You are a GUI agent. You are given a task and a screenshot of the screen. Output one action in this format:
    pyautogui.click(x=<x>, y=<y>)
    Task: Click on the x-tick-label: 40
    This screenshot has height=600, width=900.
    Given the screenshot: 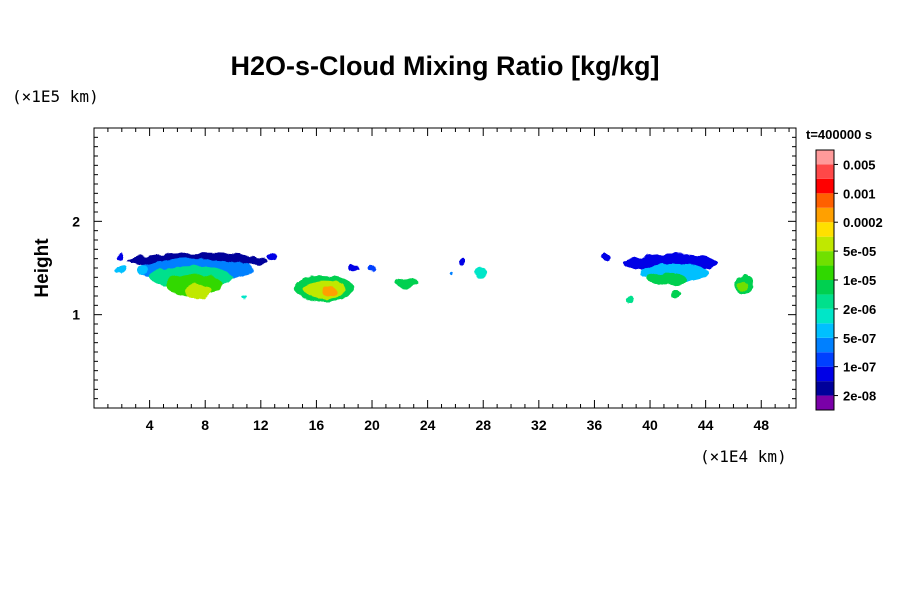 What is the action you would take?
    pyautogui.click(x=650, y=425)
    